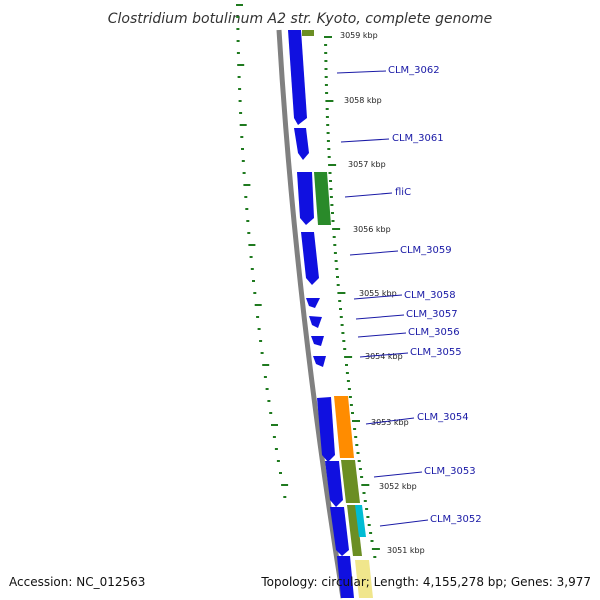 The width and height of the screenshot is (600, 600). Describe the element at coordinates (343, 385) in the screenshot. I see `feature-track` at that location.